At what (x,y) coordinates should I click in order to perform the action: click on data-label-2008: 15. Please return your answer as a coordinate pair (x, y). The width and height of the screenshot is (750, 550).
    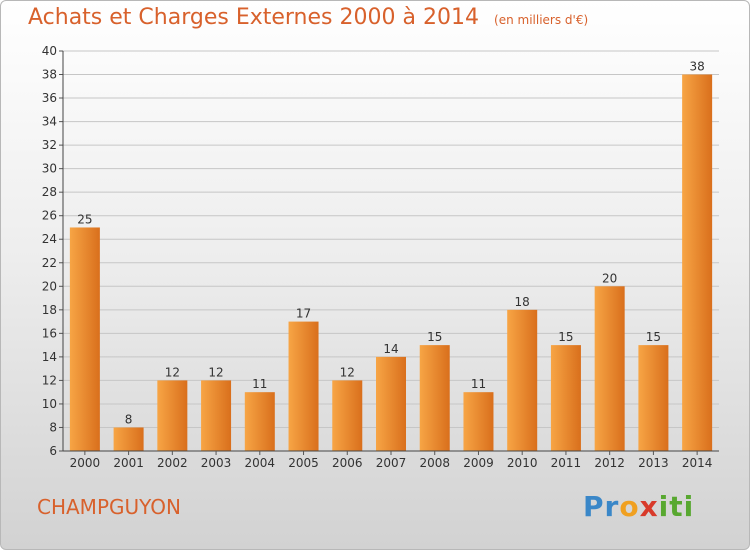
    Looking at the image, I should click on (434, 337).